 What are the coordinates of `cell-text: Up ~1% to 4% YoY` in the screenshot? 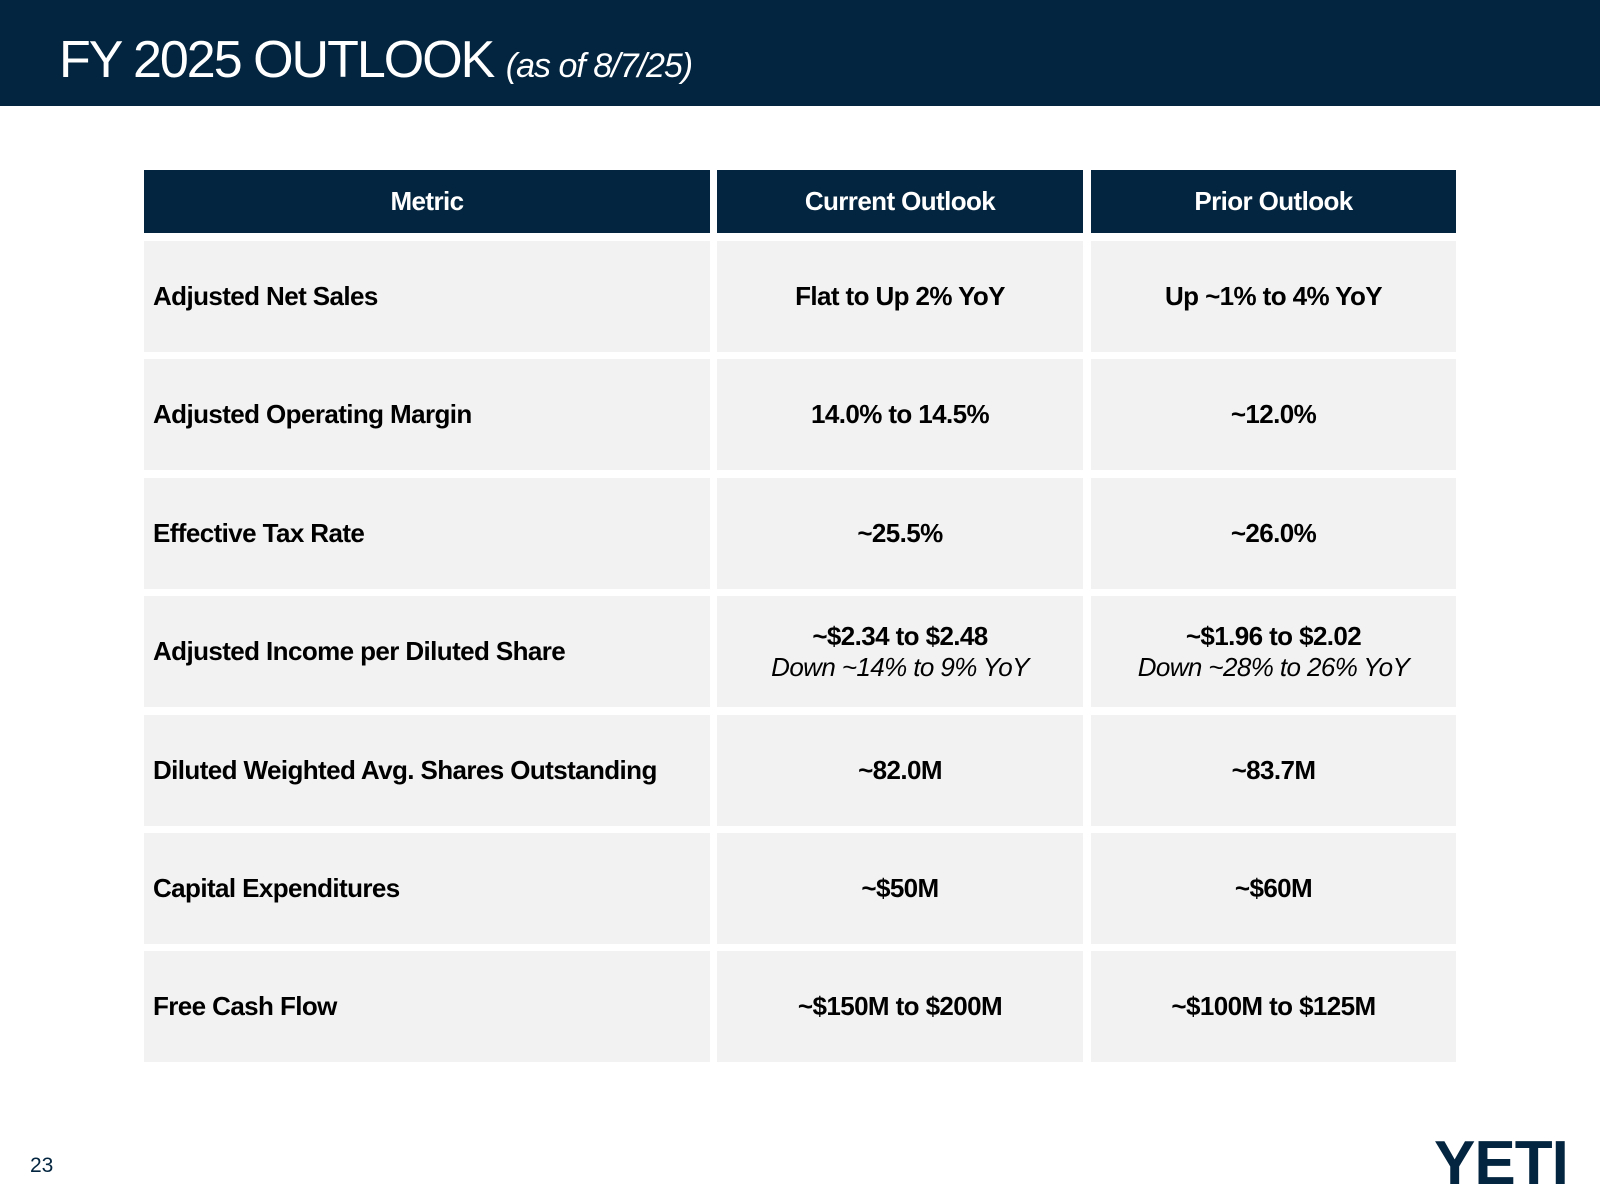 It's located at (1274, 296).